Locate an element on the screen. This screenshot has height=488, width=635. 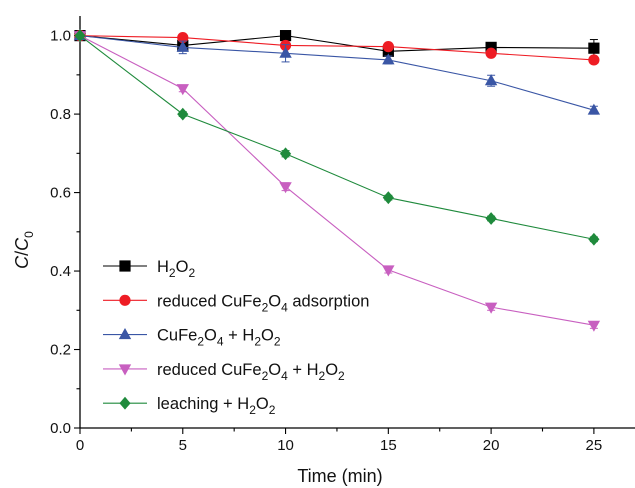
legend-label: H2O2 is located at coordinates (176, 269).